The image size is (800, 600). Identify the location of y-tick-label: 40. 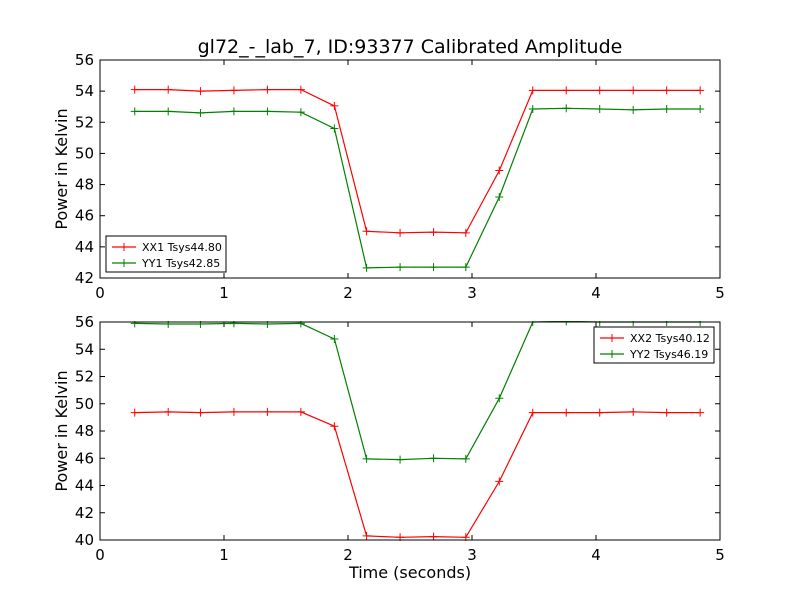
(84, 540).